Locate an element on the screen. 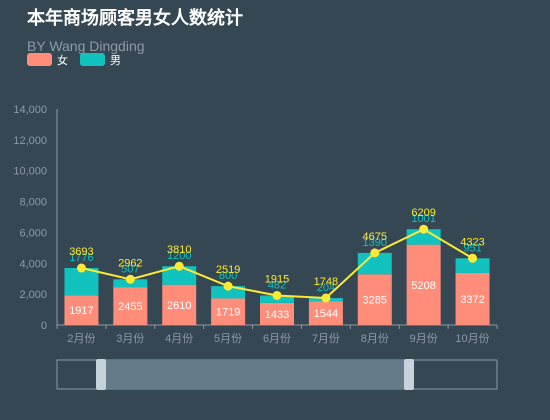 The width and height of the screenshot is (550, 420). bar-label-female: 1917 is located at coordinates (81, 311).